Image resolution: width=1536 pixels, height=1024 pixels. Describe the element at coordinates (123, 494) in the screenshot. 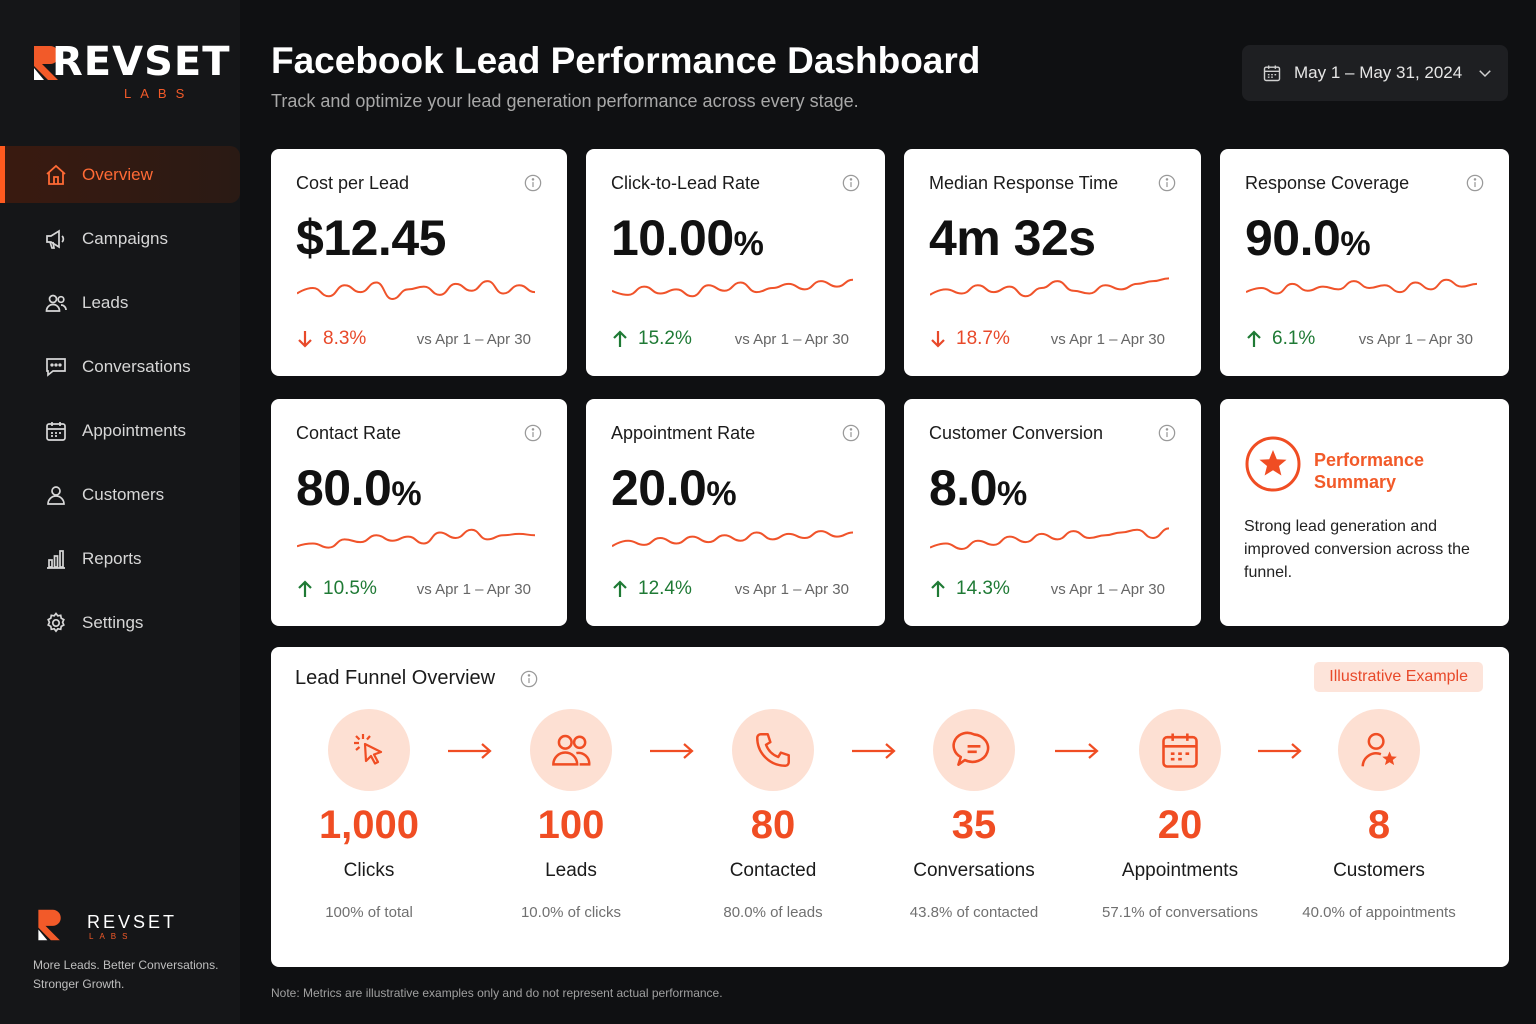

I see `sidebar-item-label: Customers` at that location.